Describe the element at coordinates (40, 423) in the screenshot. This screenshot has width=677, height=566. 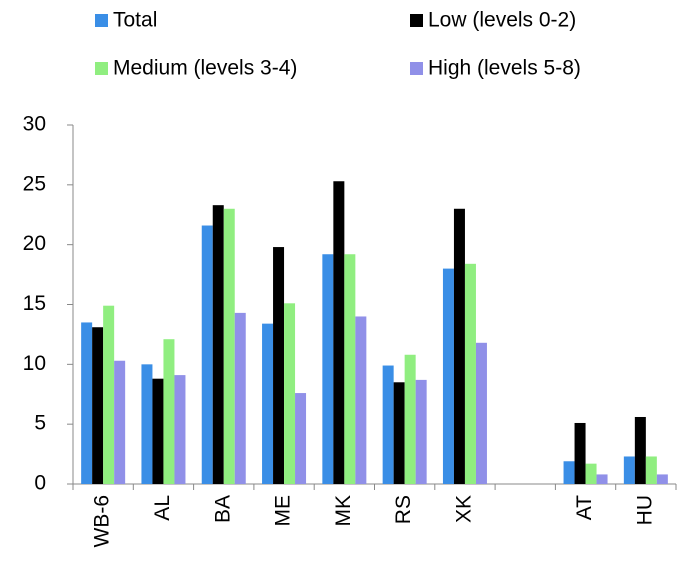
I see `y-tick-label: 5` at that location.